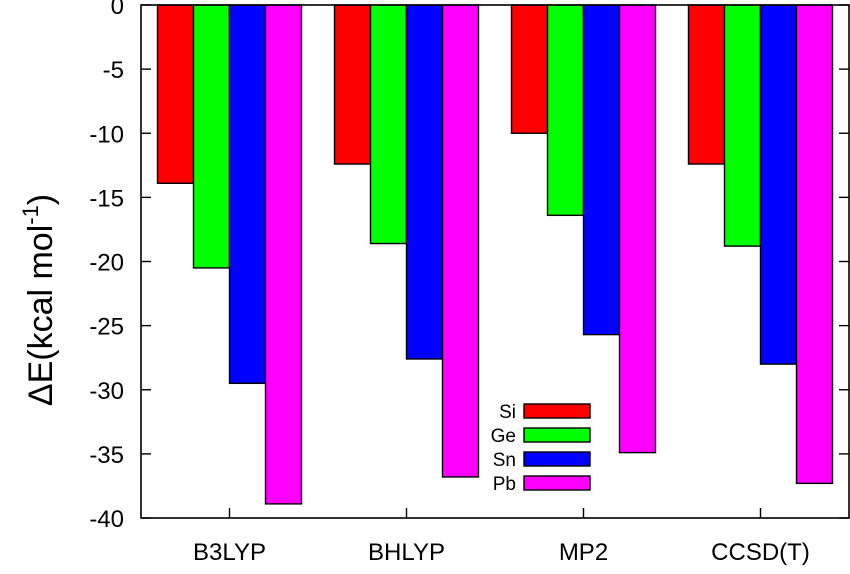 This screenshot has width=850, height=574. Describe the element at coordinates (557, 435) in the screenshot. I see `legend-swatch-ge` at that location.